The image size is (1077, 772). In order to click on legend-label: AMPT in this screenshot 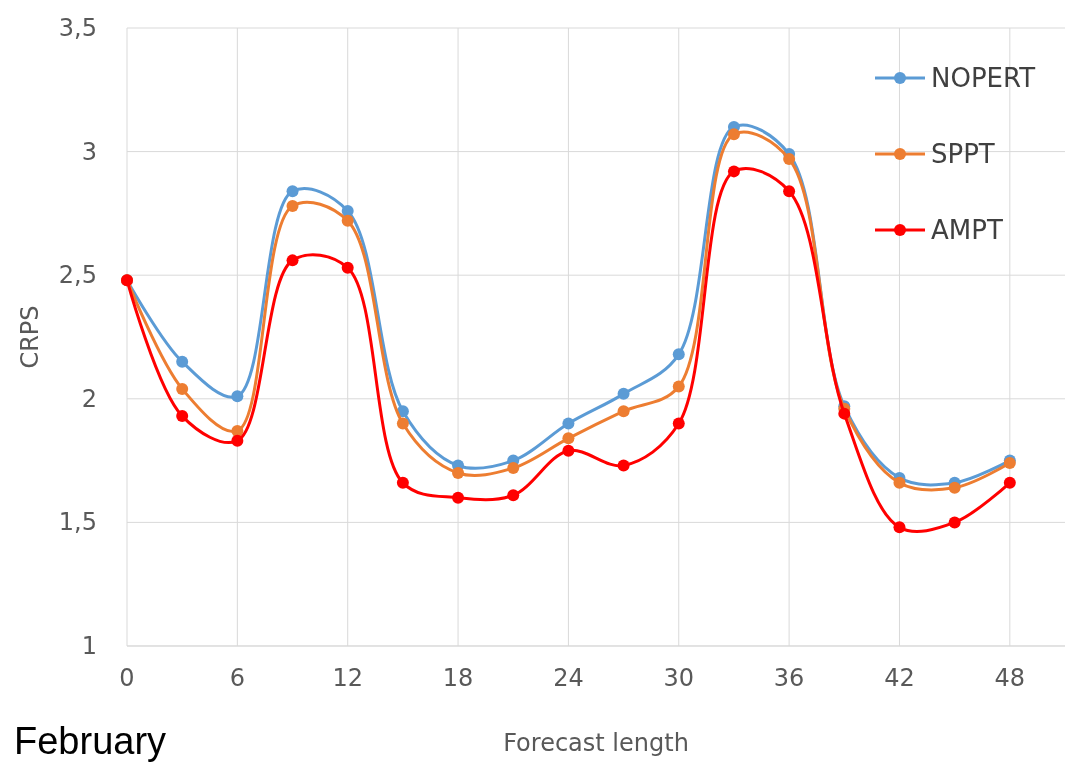, I will do `click(967, 230)`.